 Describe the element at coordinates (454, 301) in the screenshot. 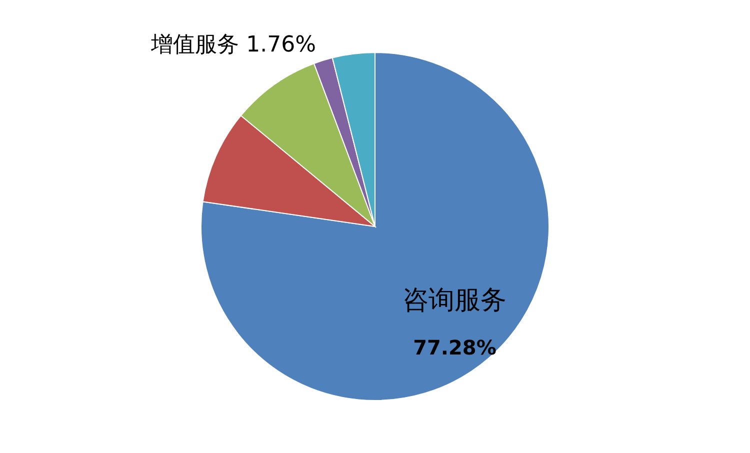

I see `slice-label: 咨询服务` at that location.